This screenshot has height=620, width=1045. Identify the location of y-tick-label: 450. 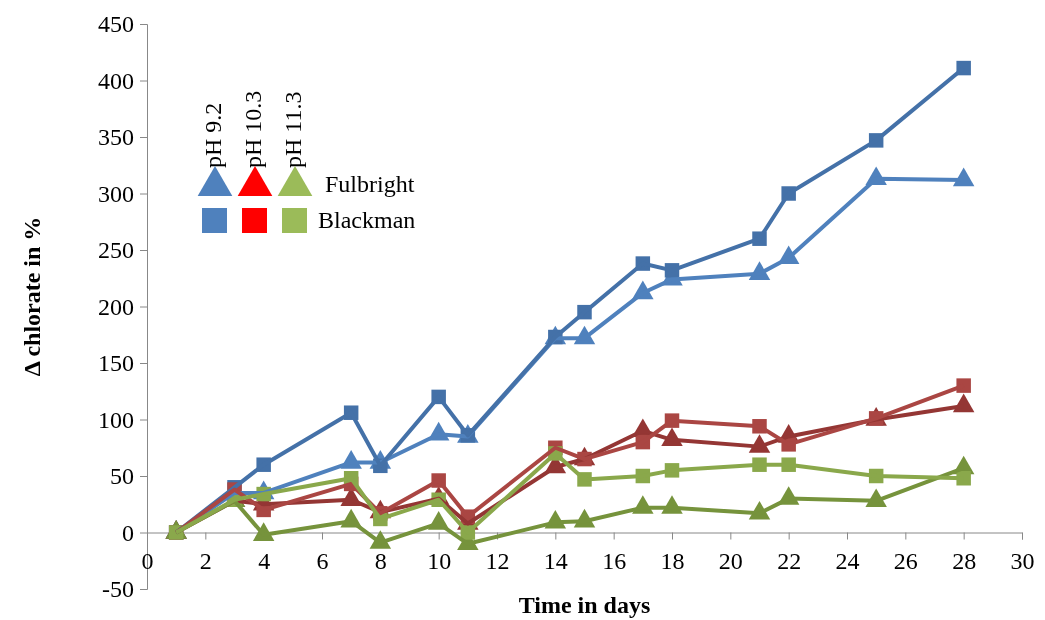
(116, 24).